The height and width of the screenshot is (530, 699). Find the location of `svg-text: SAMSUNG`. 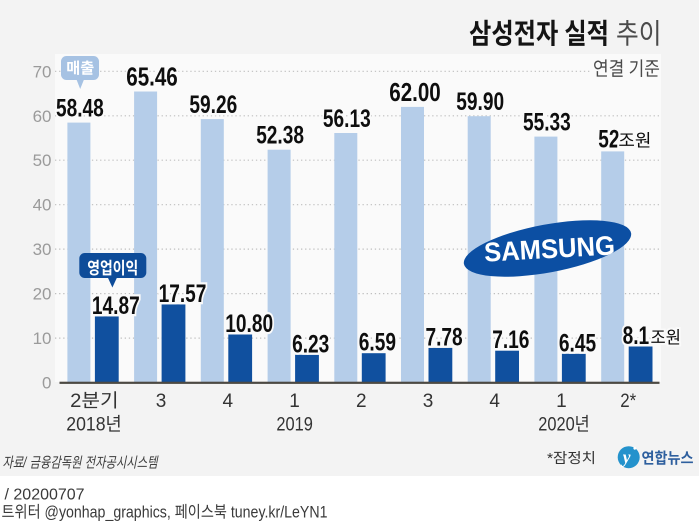

svg-text: SAMSUNG is located at coordinates (549, 248).